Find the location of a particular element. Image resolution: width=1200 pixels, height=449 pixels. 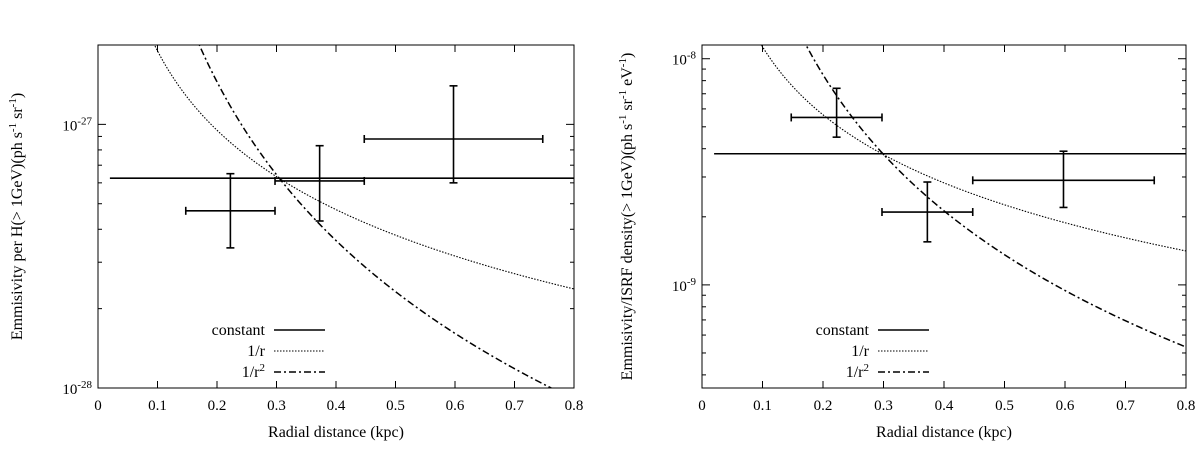

y-tick-label: 10⁻⁹ is located at coordinates (684, 285).